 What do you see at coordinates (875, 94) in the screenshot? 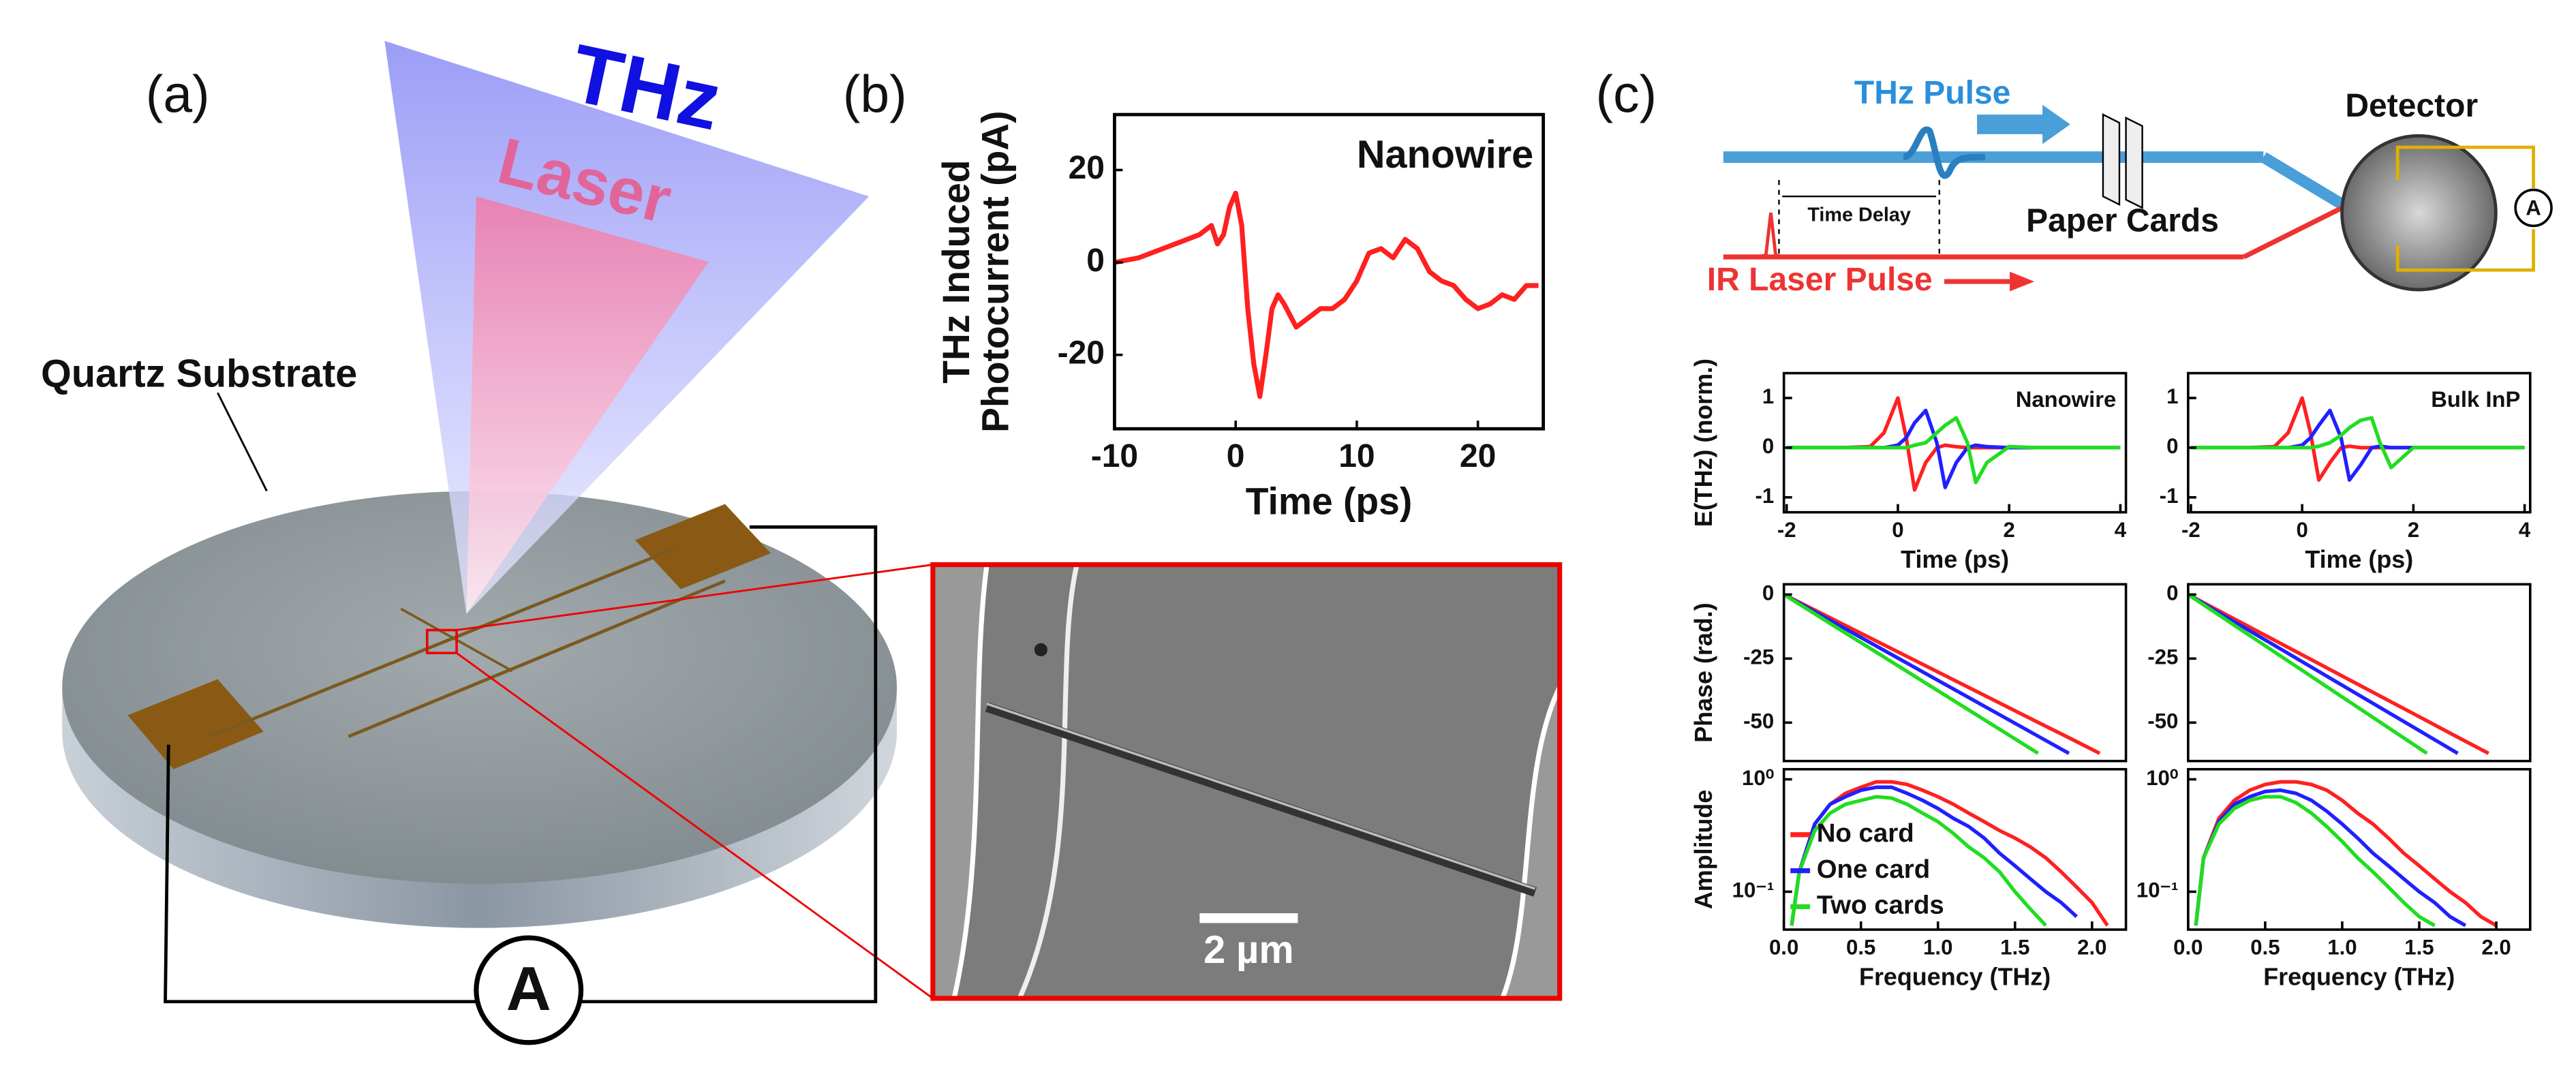
I see `panel-label: (b)` at bounding box center [875, 94].